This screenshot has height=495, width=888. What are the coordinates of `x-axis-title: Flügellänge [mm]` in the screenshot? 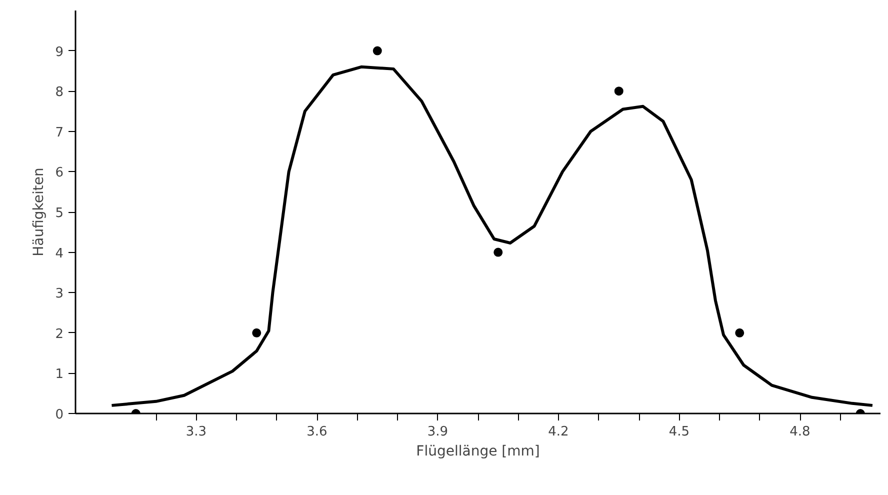 It's located at (478, 452).